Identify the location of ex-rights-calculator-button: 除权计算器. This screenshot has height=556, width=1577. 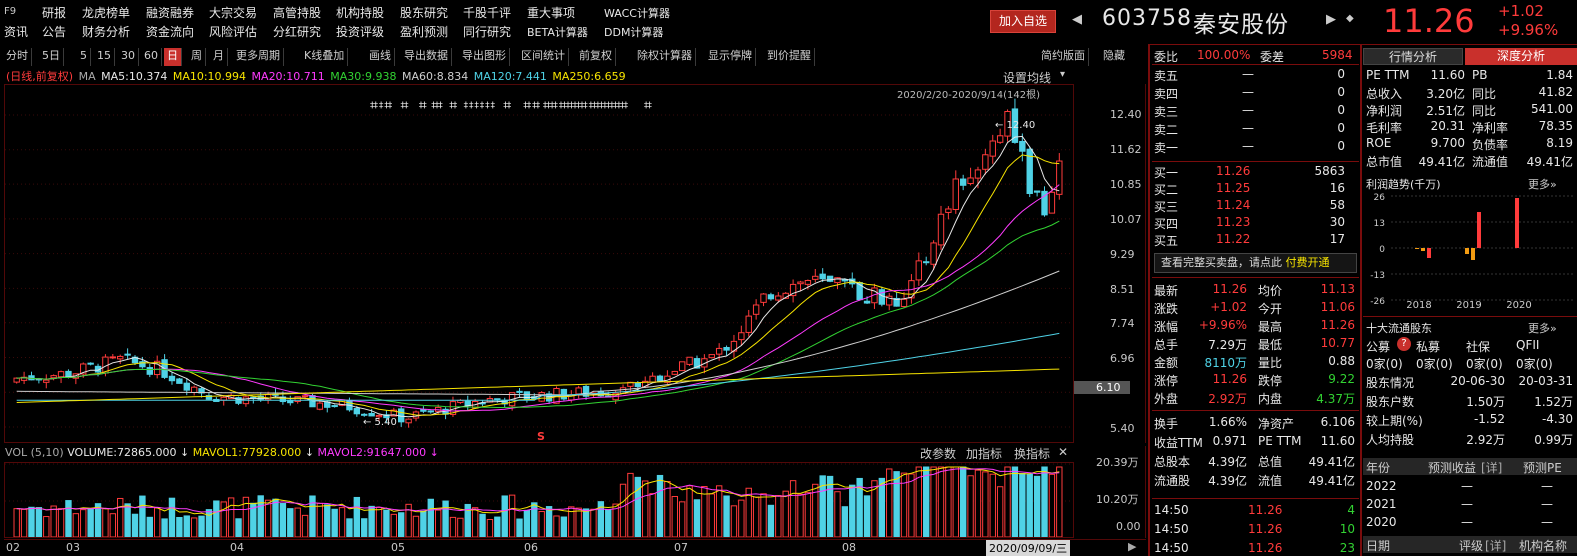
(665, 57).